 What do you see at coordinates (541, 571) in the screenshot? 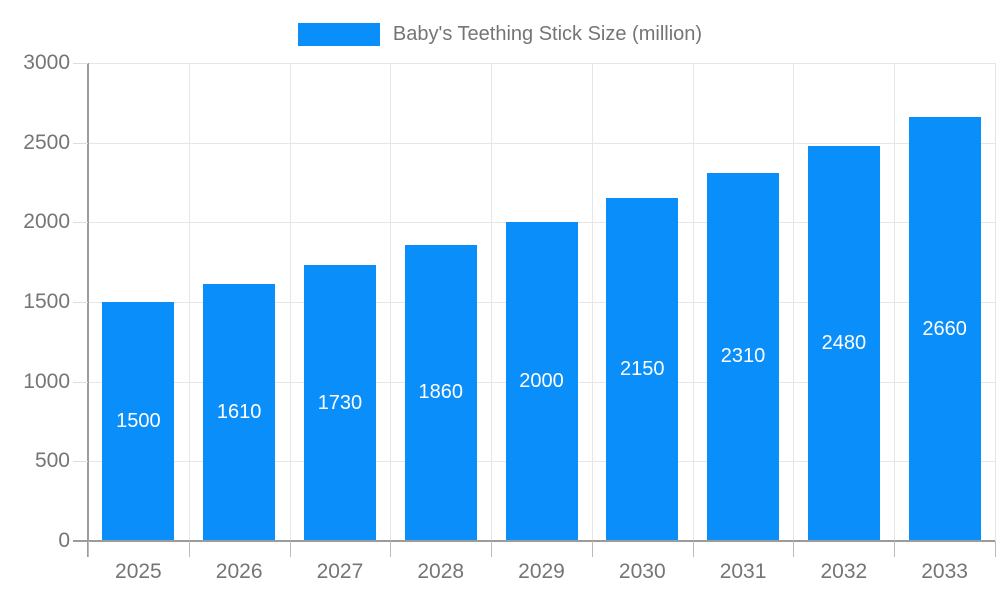
I see `x-axis-tick-label: 2029` at bounding box center [541, 571].